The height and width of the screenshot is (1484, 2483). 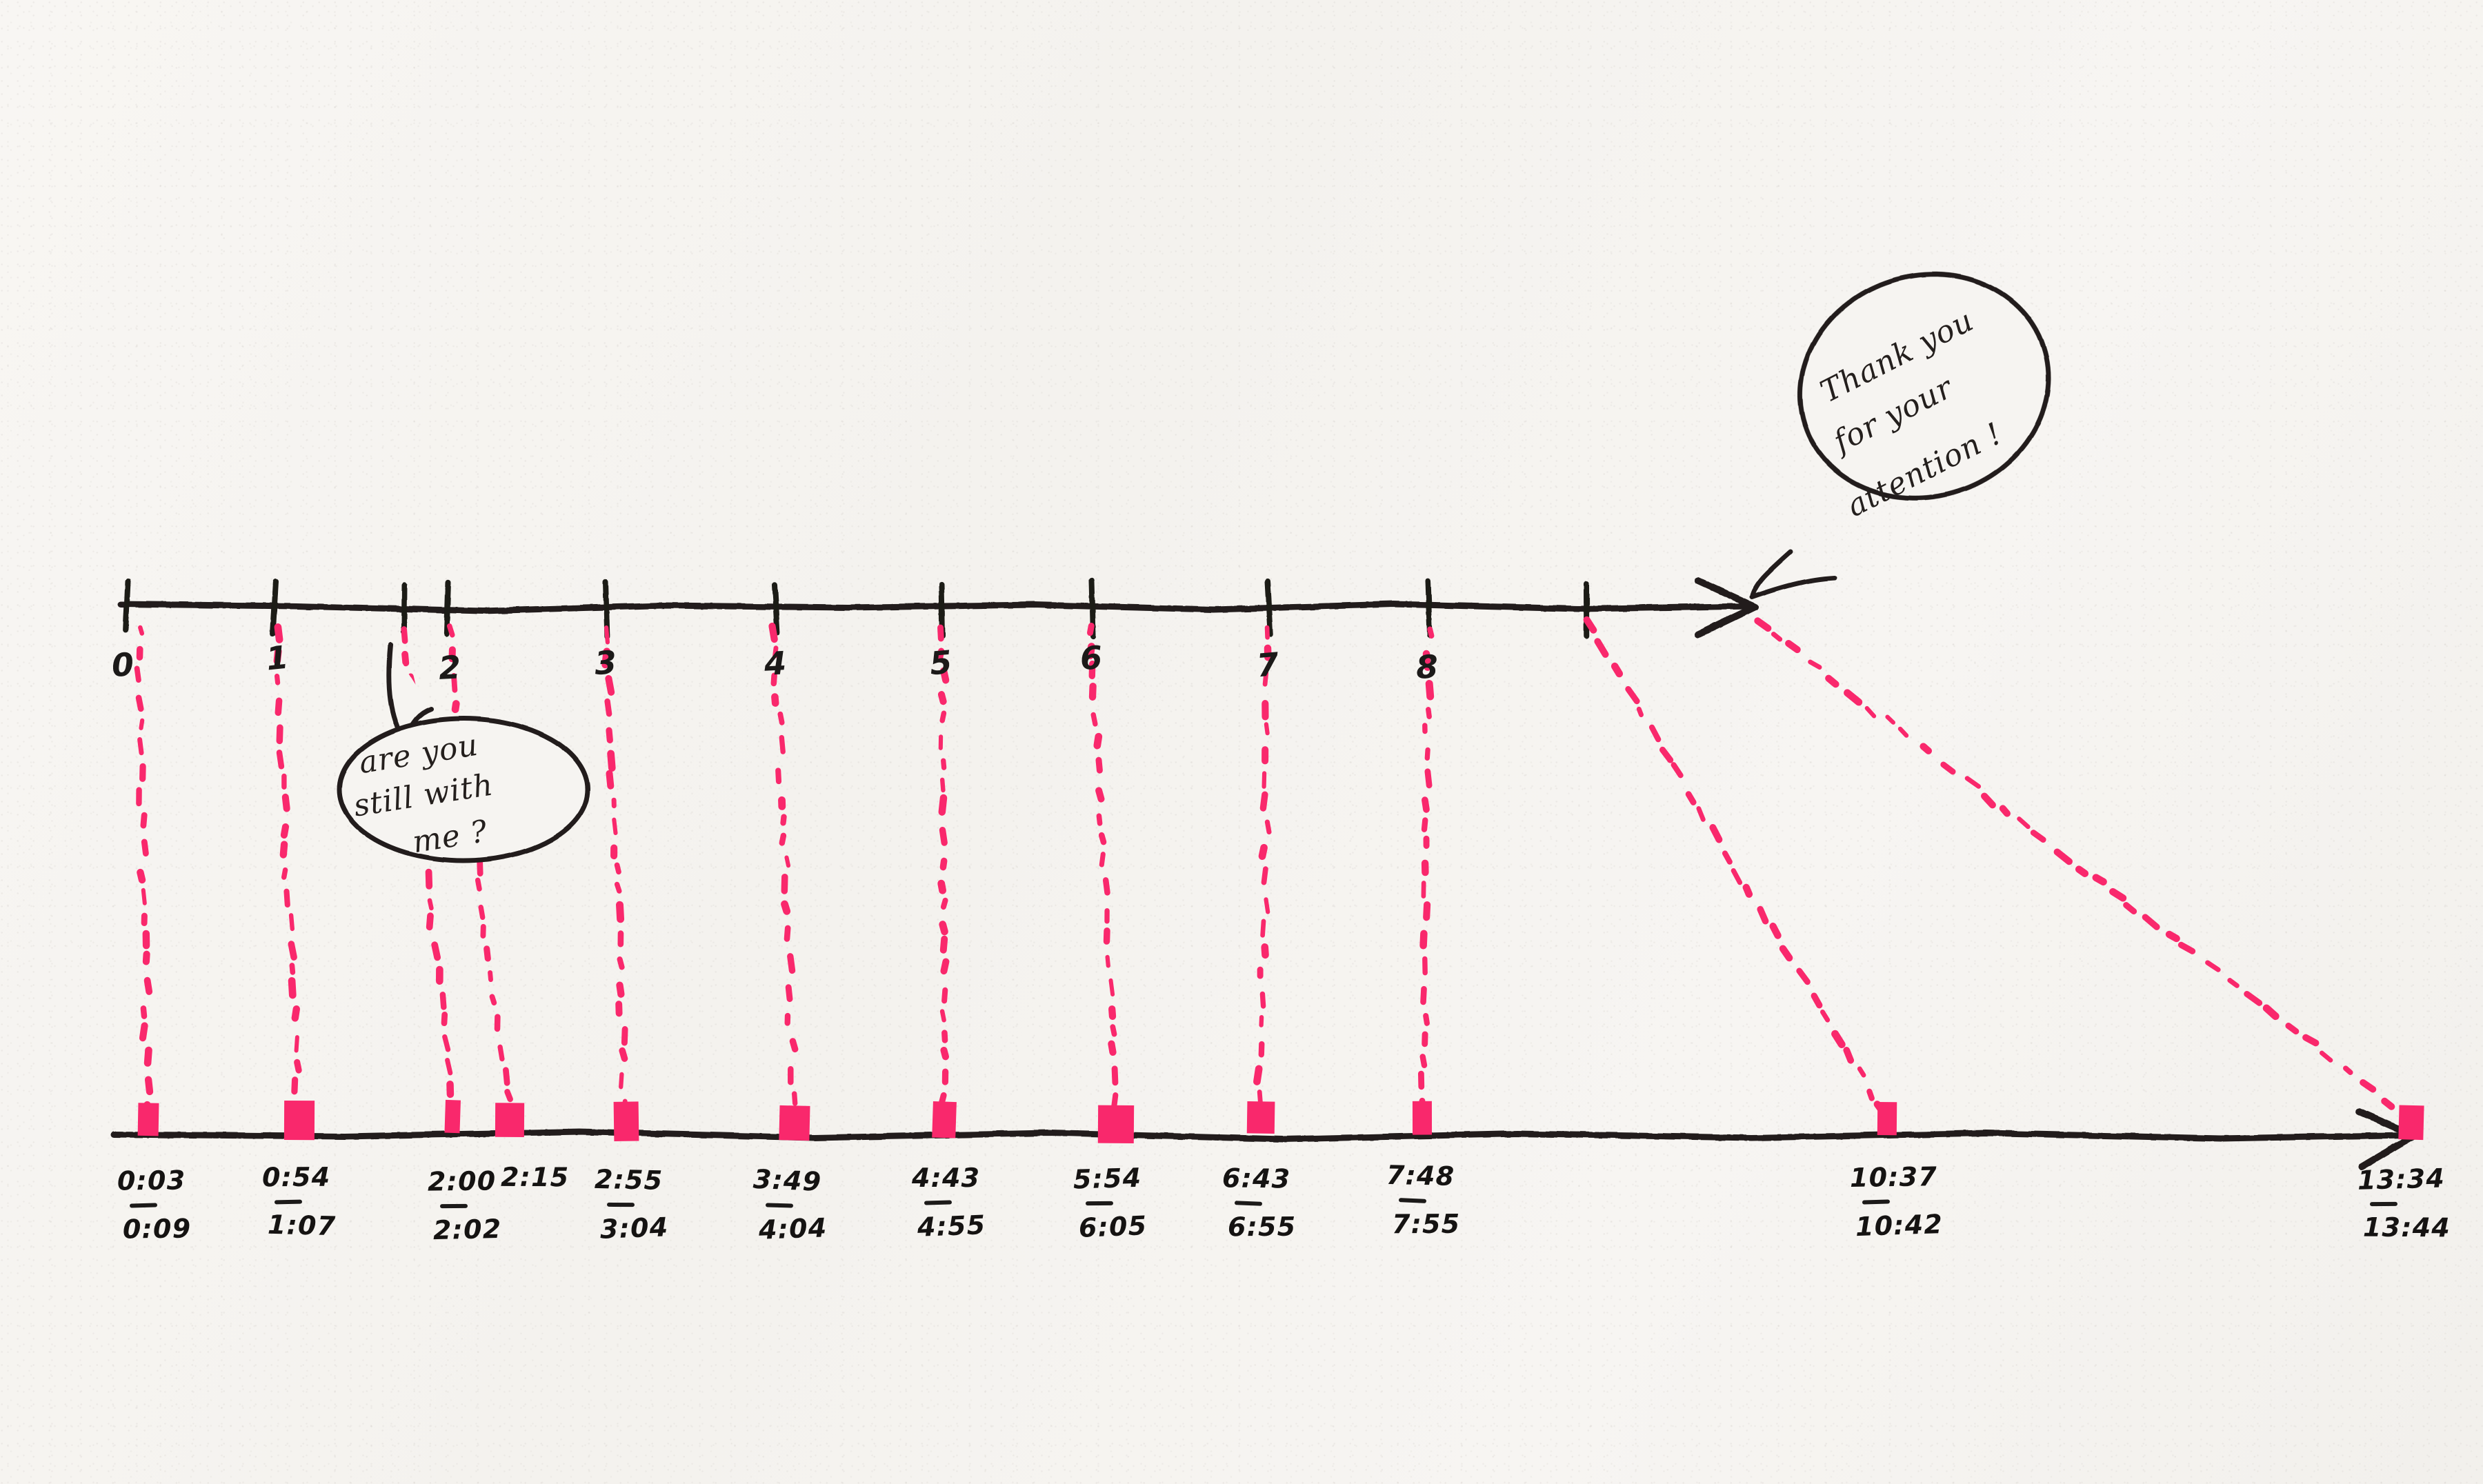 What do you see at coordinates (123, 665) in the screenshot?
I see `top-axis-label-0: 0` at bounding box center [123, 665].